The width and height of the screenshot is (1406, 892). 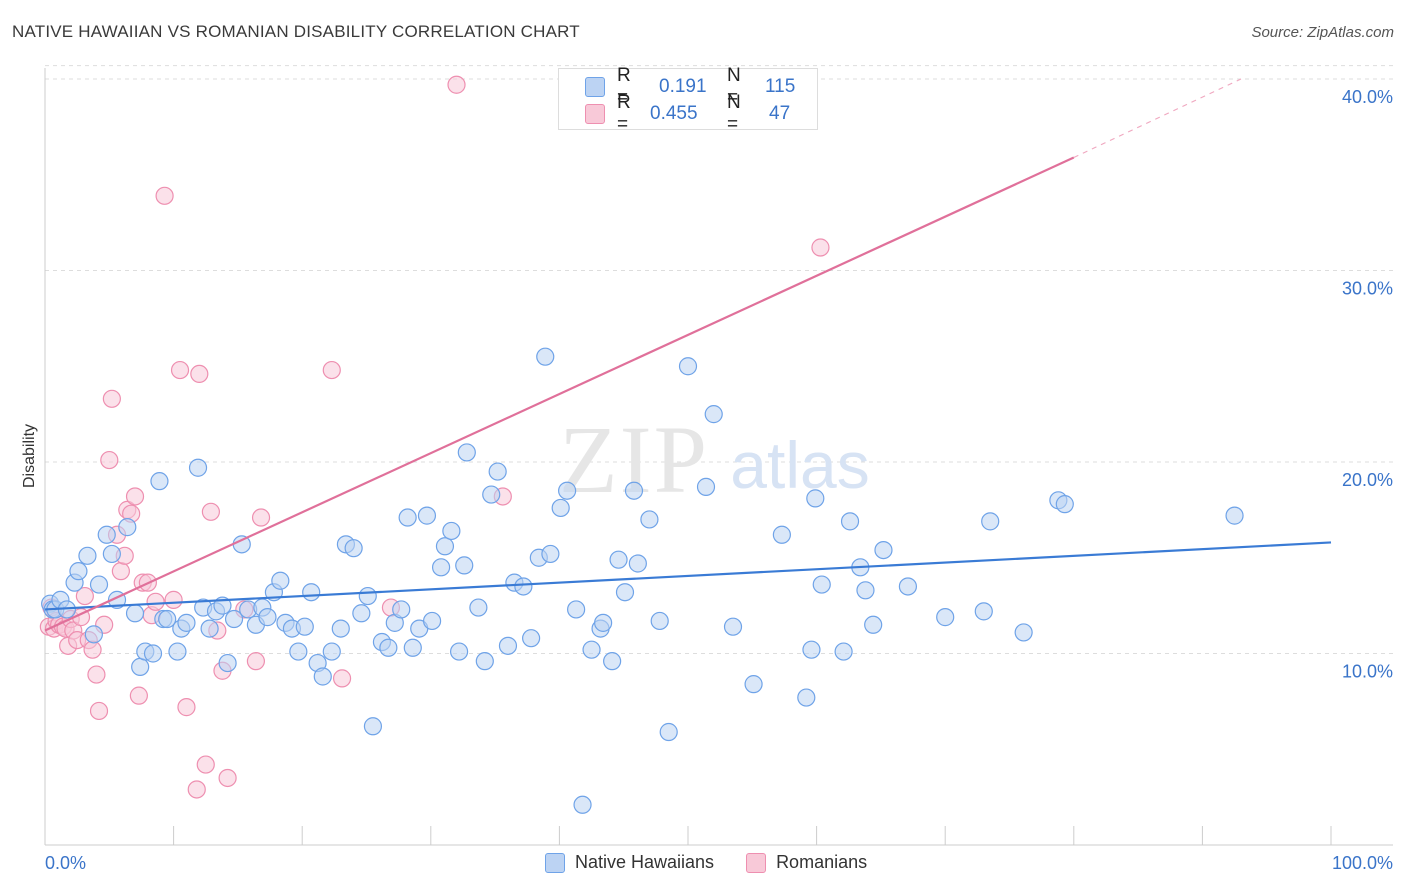 What do you see at coordinates (1157, 118) in the screenshot?
I see `trend-line-romanians-extension` at bounding box center [1157, 118].